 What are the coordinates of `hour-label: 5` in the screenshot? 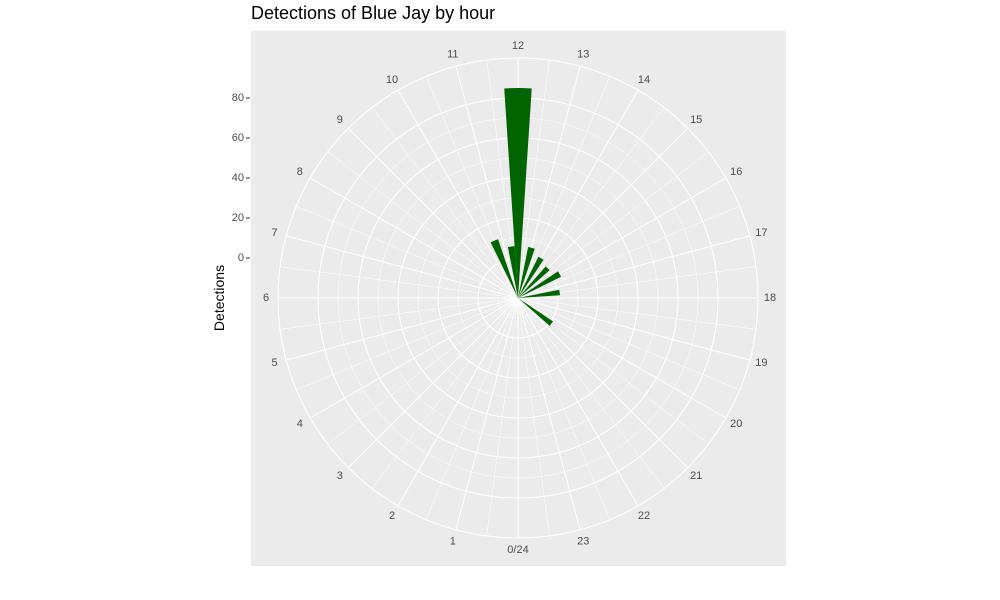 It's located at (275, 363).